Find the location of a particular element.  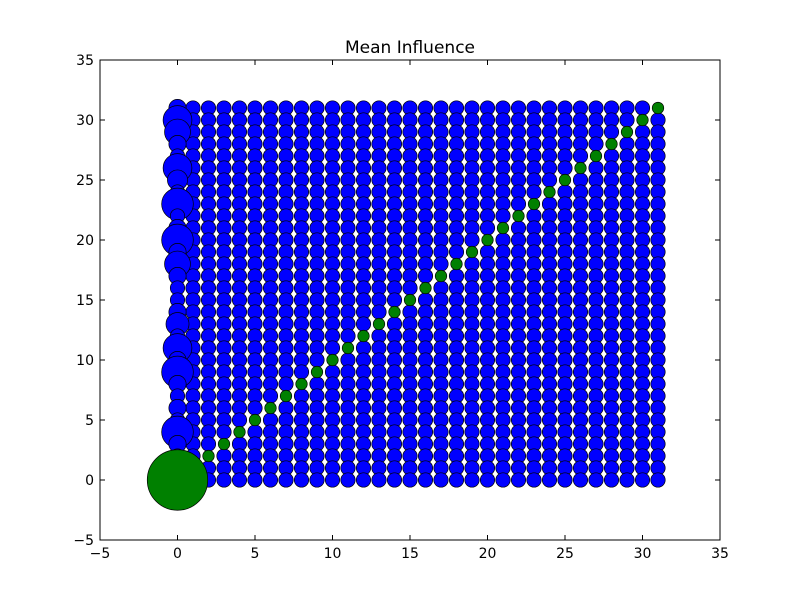

y-tick-label: −5 is located at coordinates (83, 541).